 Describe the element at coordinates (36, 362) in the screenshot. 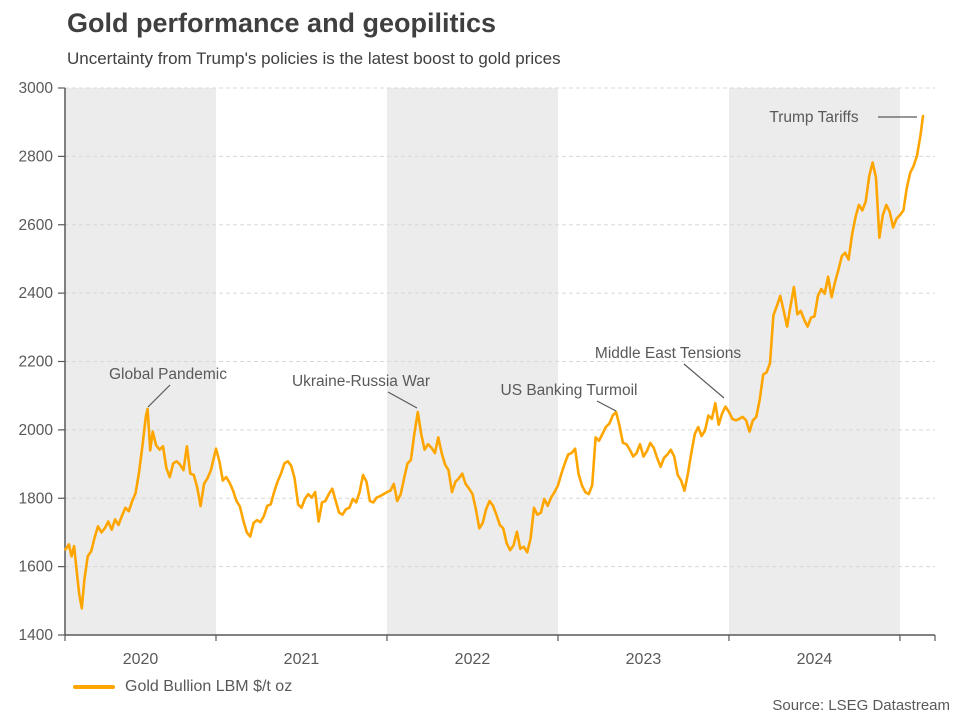

I see `y-tick-label: 2200` at that location.